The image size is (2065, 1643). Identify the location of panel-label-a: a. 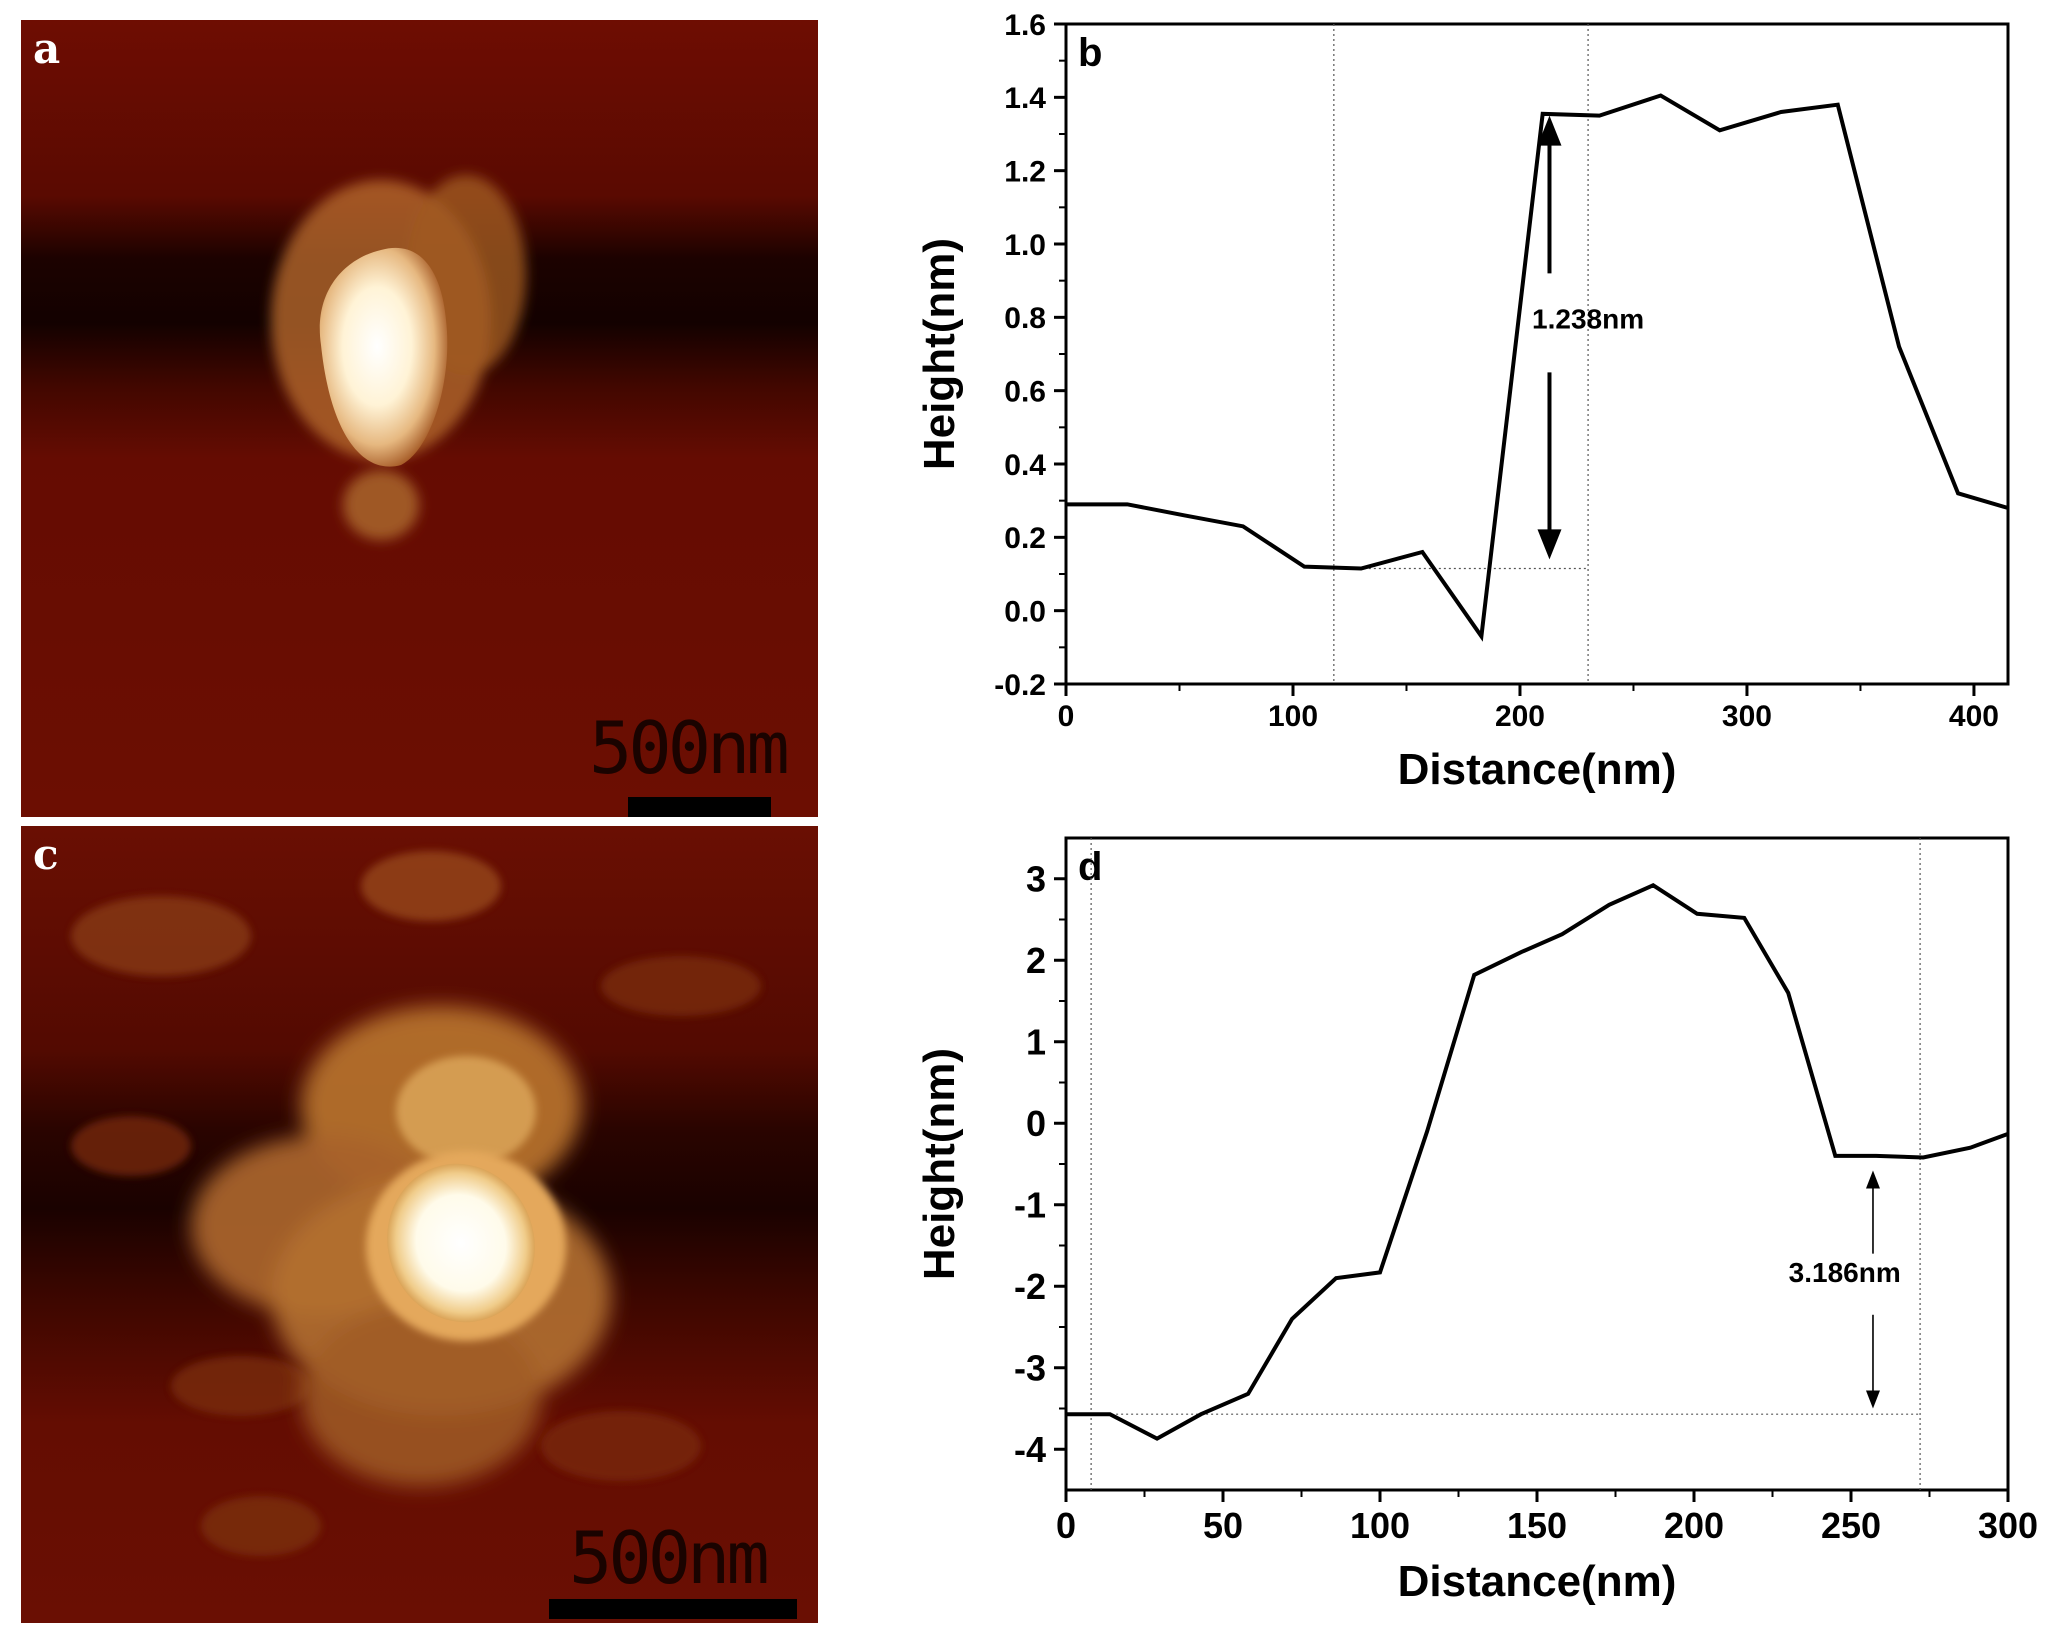
(47, 48).